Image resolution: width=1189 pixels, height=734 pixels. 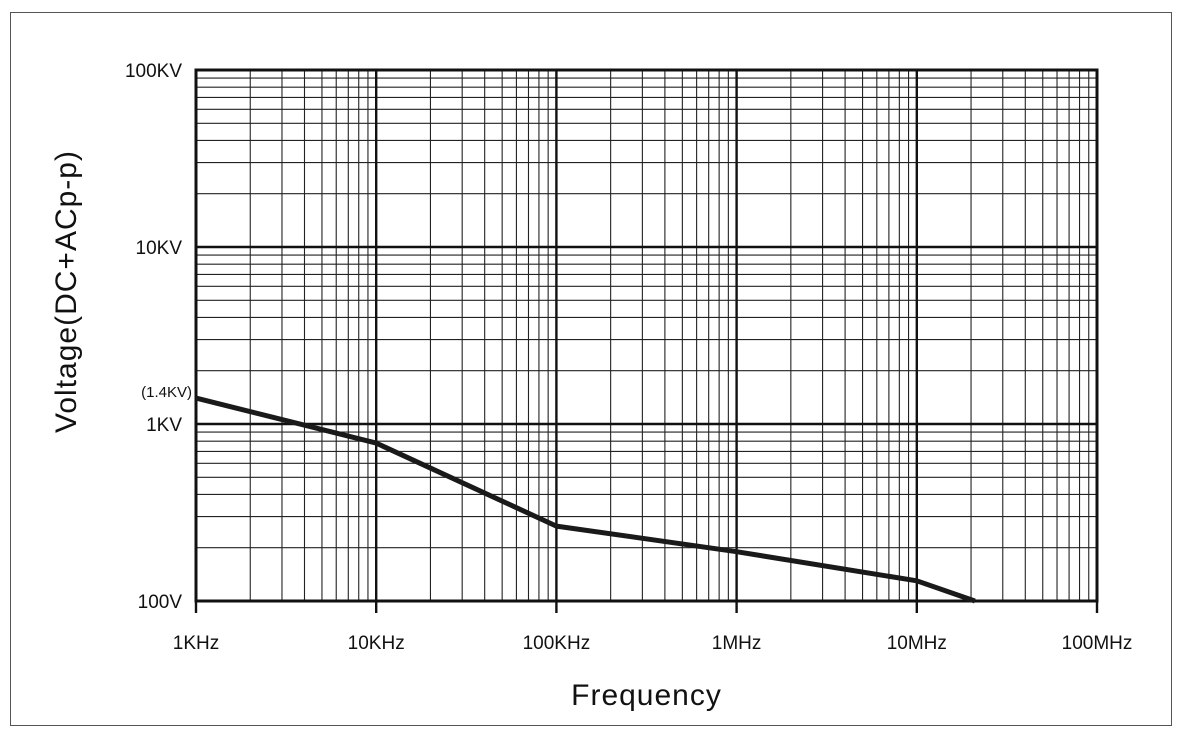 What do you see at coordinates (66, 291) in the screenshot?
I see `y-axis-title: Voltage(DC+ACp-p)` at bounding box center [66, 291].